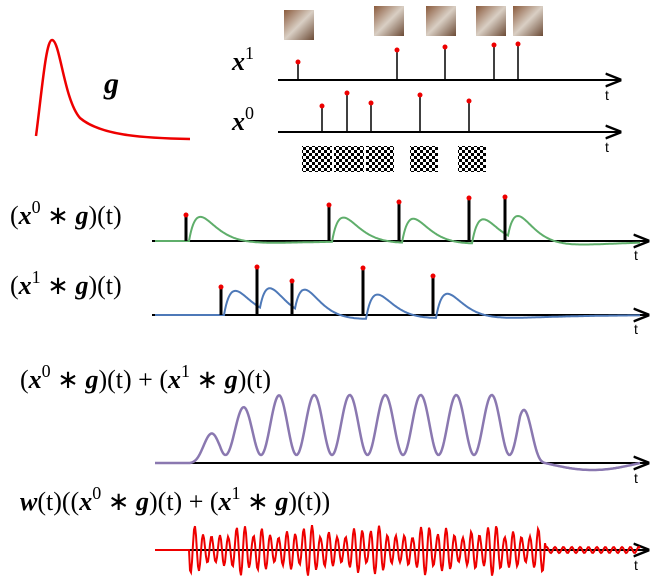  I want to click on formula-part: (t)((, so click(58, 501).